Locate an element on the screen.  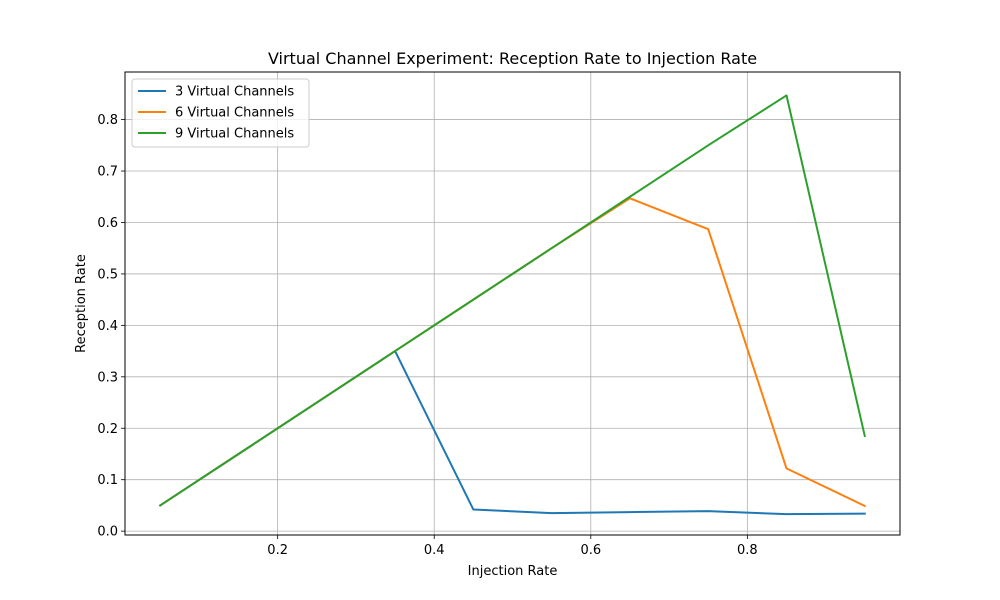
x-axis-ticks: 0.2 0.4 0.6 0.8 is located at coordinates (512, 546).